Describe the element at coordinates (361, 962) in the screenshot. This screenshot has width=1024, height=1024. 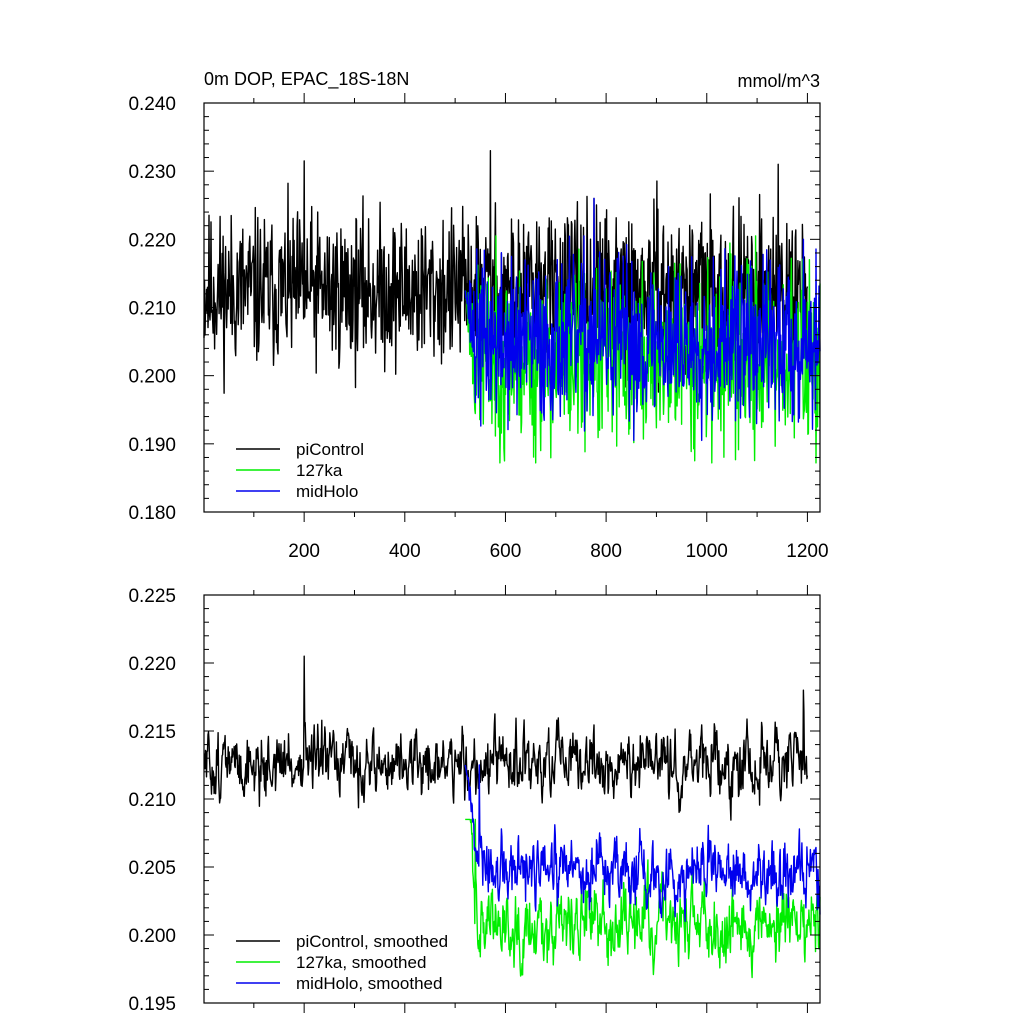
I see `legend-label: 127ka, smoothed` at that location.